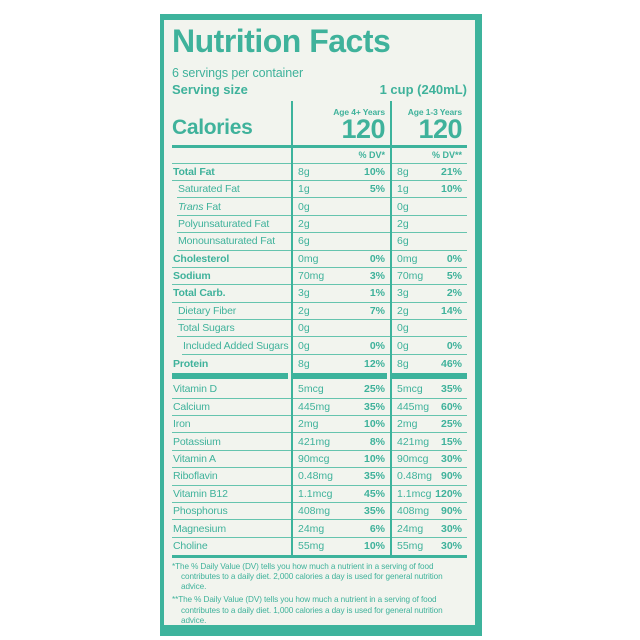 This screenshot has width=640, height=640. I want to click on age-1to3-header: Age 1-3 Years, so click(434, 111).